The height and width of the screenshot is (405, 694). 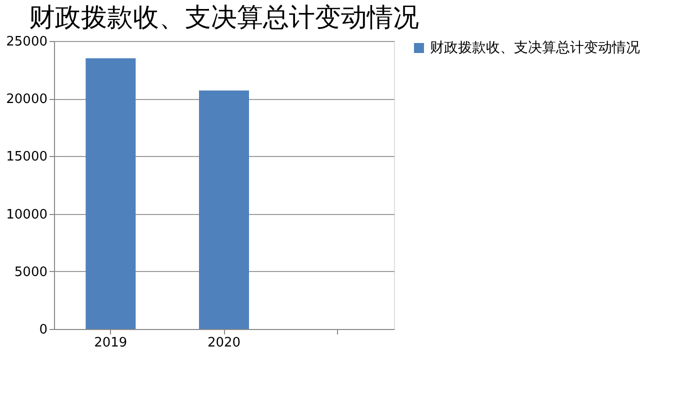 I want to click on y-tick-label: 25000, so click(x=27, y=42).